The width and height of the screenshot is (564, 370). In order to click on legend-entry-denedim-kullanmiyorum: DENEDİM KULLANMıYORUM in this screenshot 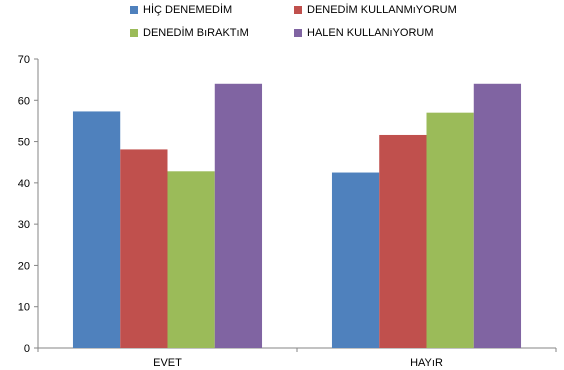, I will do `click(375, 10)`.